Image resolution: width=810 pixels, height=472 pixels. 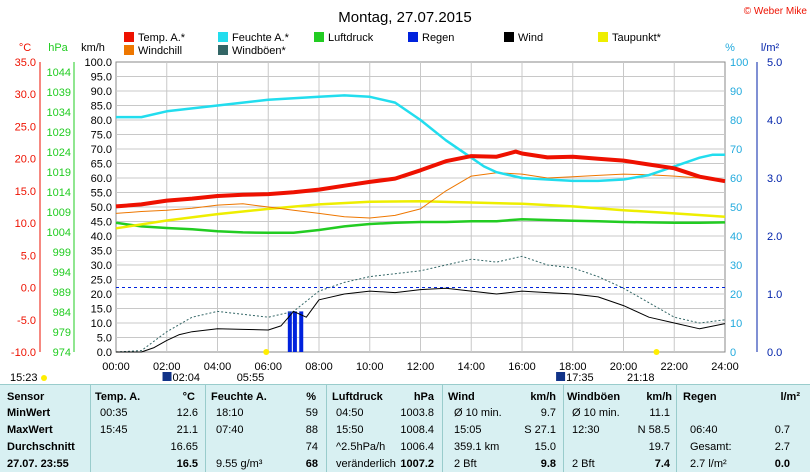 What do you see at coordinates (404, 17) in the screenshot?
I see `chart-title: Montag, 27.07.2015` at bounding box center [404, 17].